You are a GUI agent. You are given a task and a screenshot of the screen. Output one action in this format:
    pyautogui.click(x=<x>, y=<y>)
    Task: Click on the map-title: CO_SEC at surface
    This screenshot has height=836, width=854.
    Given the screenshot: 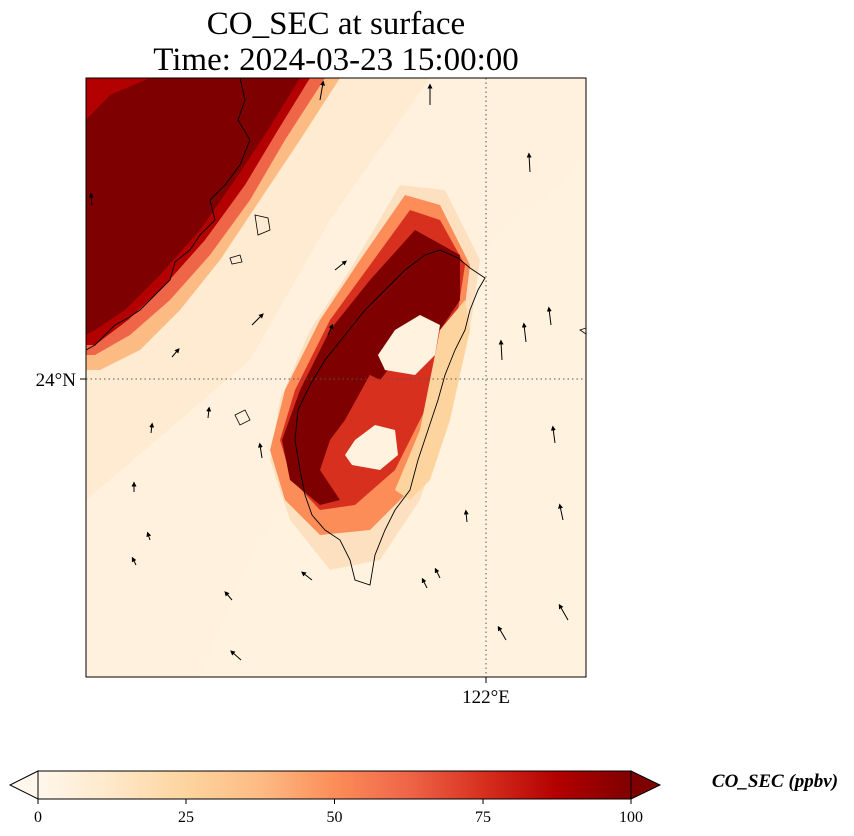 What is the action you would take?
    pyautogui.click(x=336, y=24)
    